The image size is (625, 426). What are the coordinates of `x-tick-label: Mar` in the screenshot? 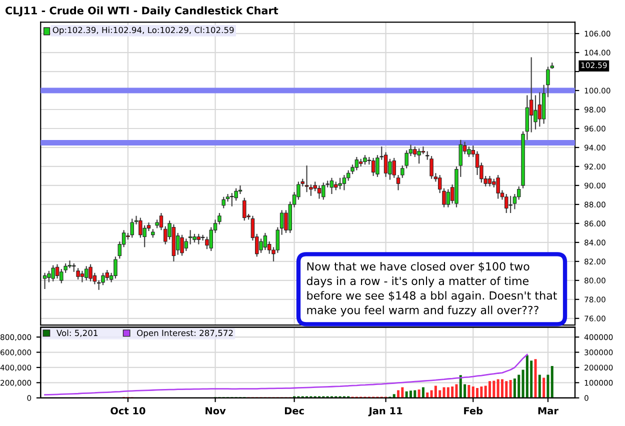 It's located at (548, 410).